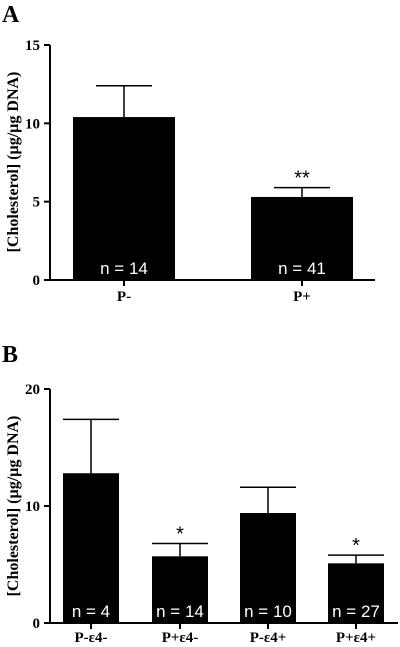  I want to click on panel-b-category-label: P+ε4-, so click(180, 638).